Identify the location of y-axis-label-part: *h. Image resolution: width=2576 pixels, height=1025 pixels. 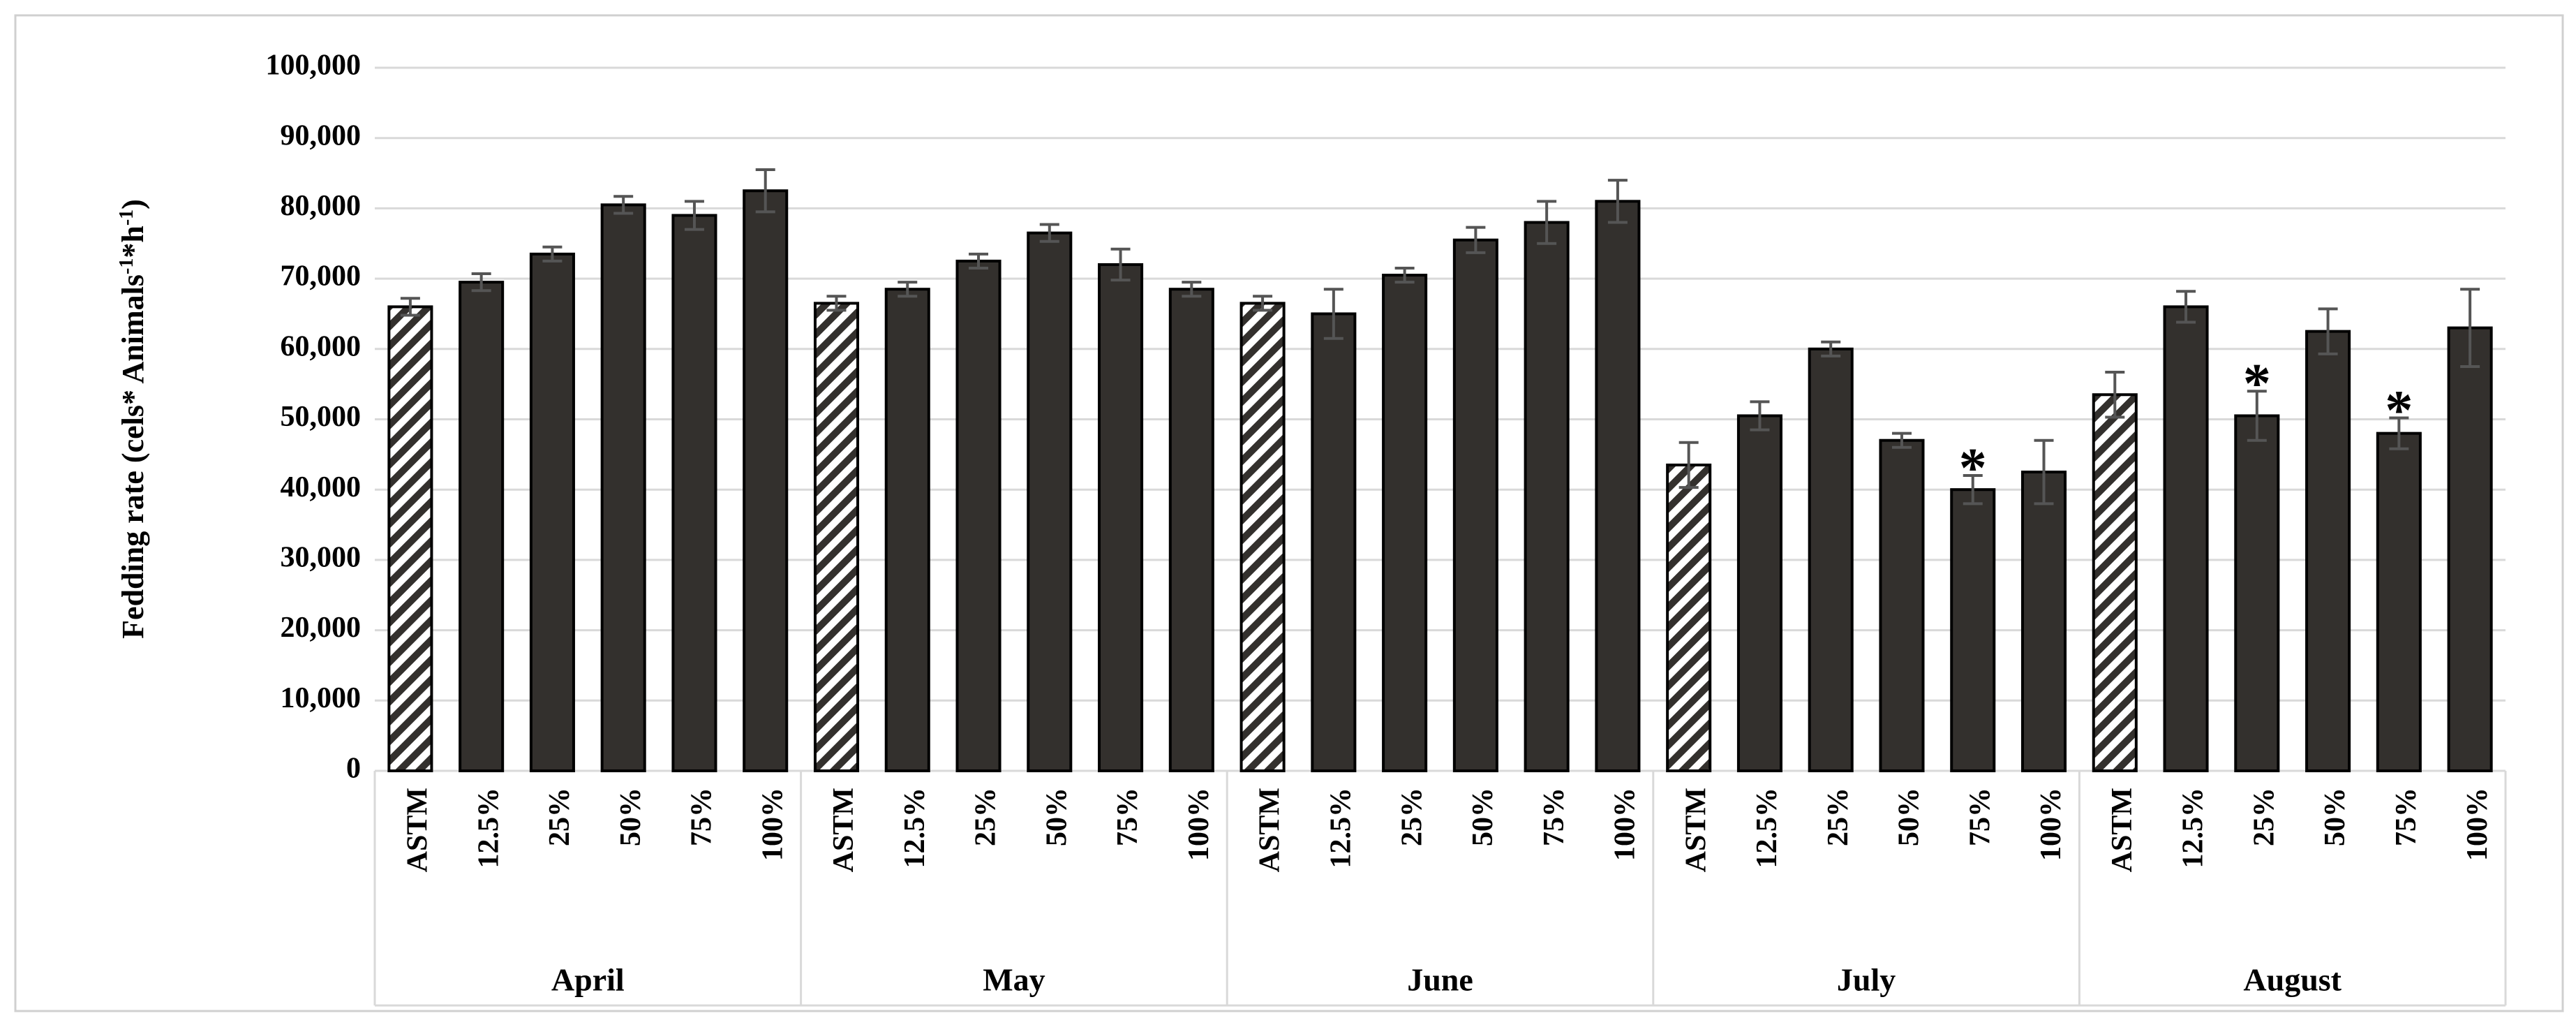
(133, 242).